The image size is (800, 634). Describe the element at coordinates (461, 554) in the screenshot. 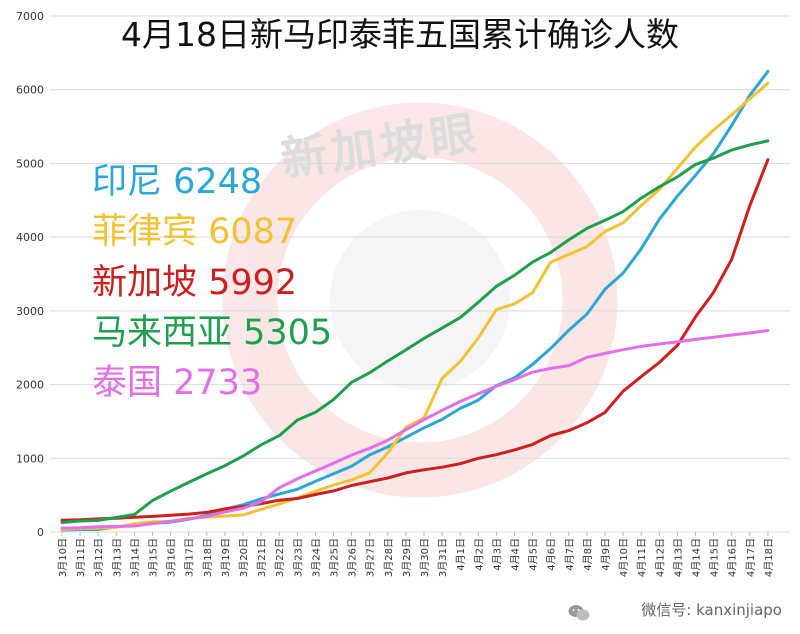

I see `x-tick-label: 4月1日` at that location.